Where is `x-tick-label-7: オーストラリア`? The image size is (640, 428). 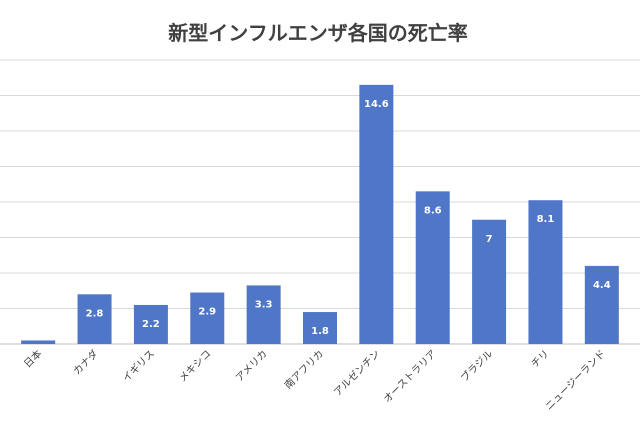 x-tick-label-7: オーストラリア is located at coordinates (410, 377).